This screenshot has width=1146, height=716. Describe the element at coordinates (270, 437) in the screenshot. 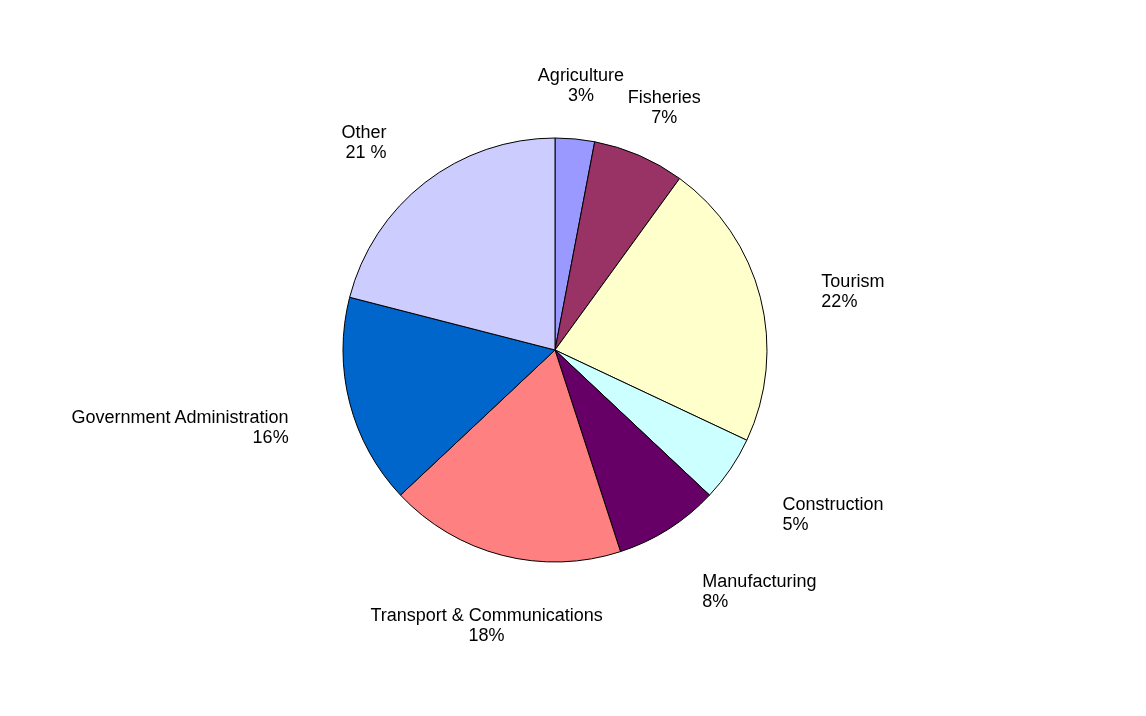

I see `data-label: 16%` at that location.